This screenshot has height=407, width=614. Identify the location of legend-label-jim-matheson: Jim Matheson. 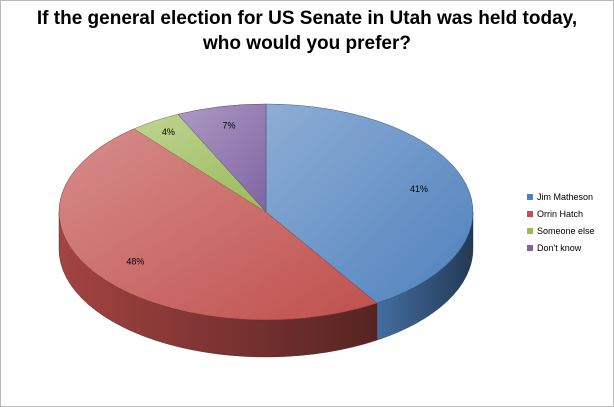
(565, 197).